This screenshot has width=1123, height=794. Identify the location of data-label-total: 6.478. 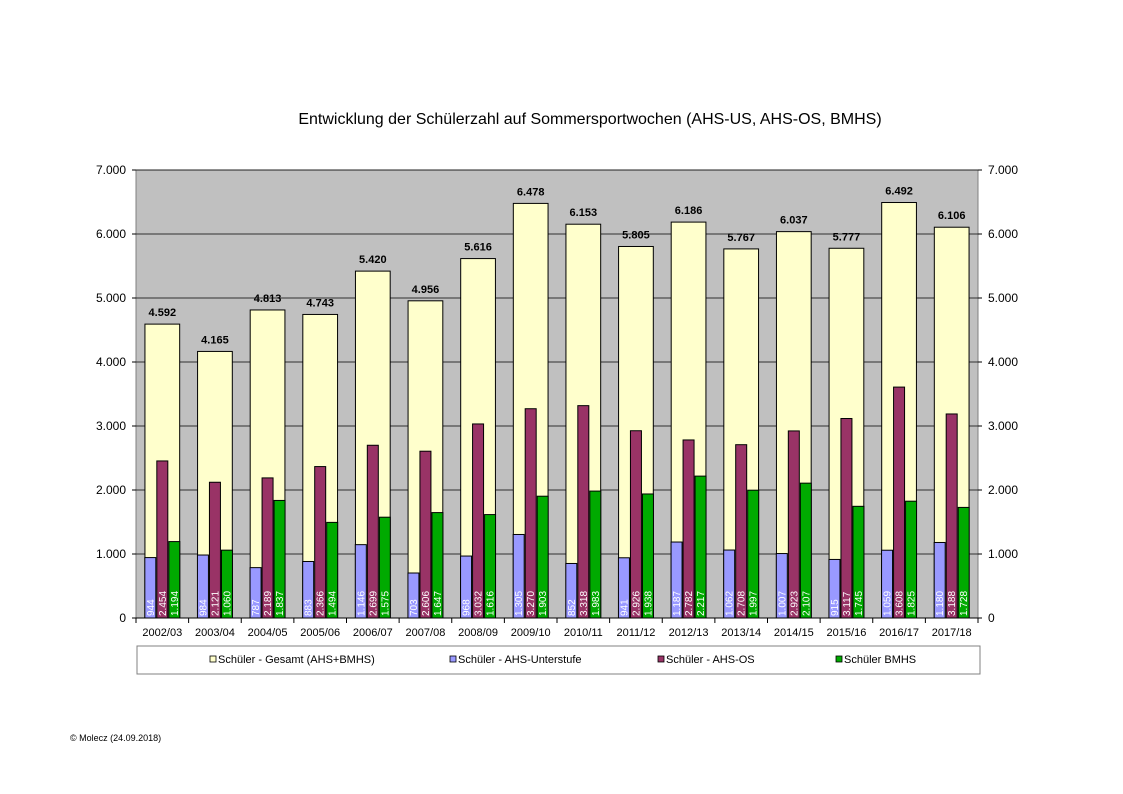
(531, 192).